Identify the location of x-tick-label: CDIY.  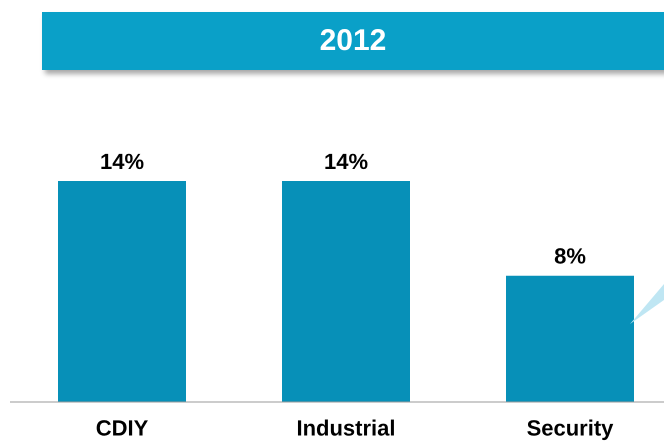
(122, 428).